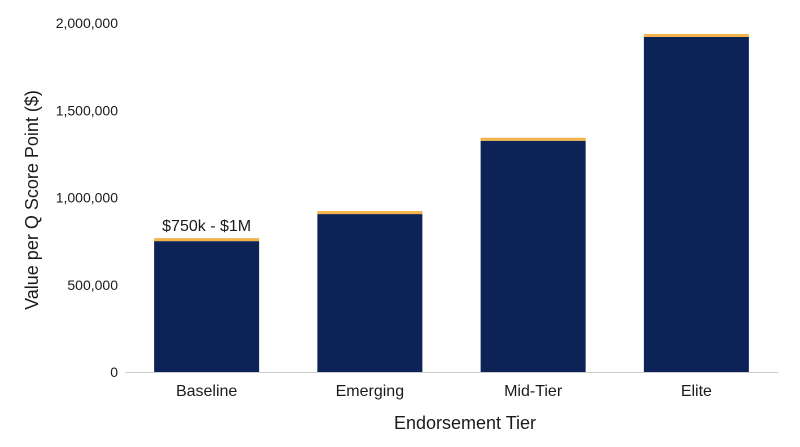  Describe the element at coordinates (533, 391) in the screenshot. I see `x-tick-label: Mid-Tier` at that location.